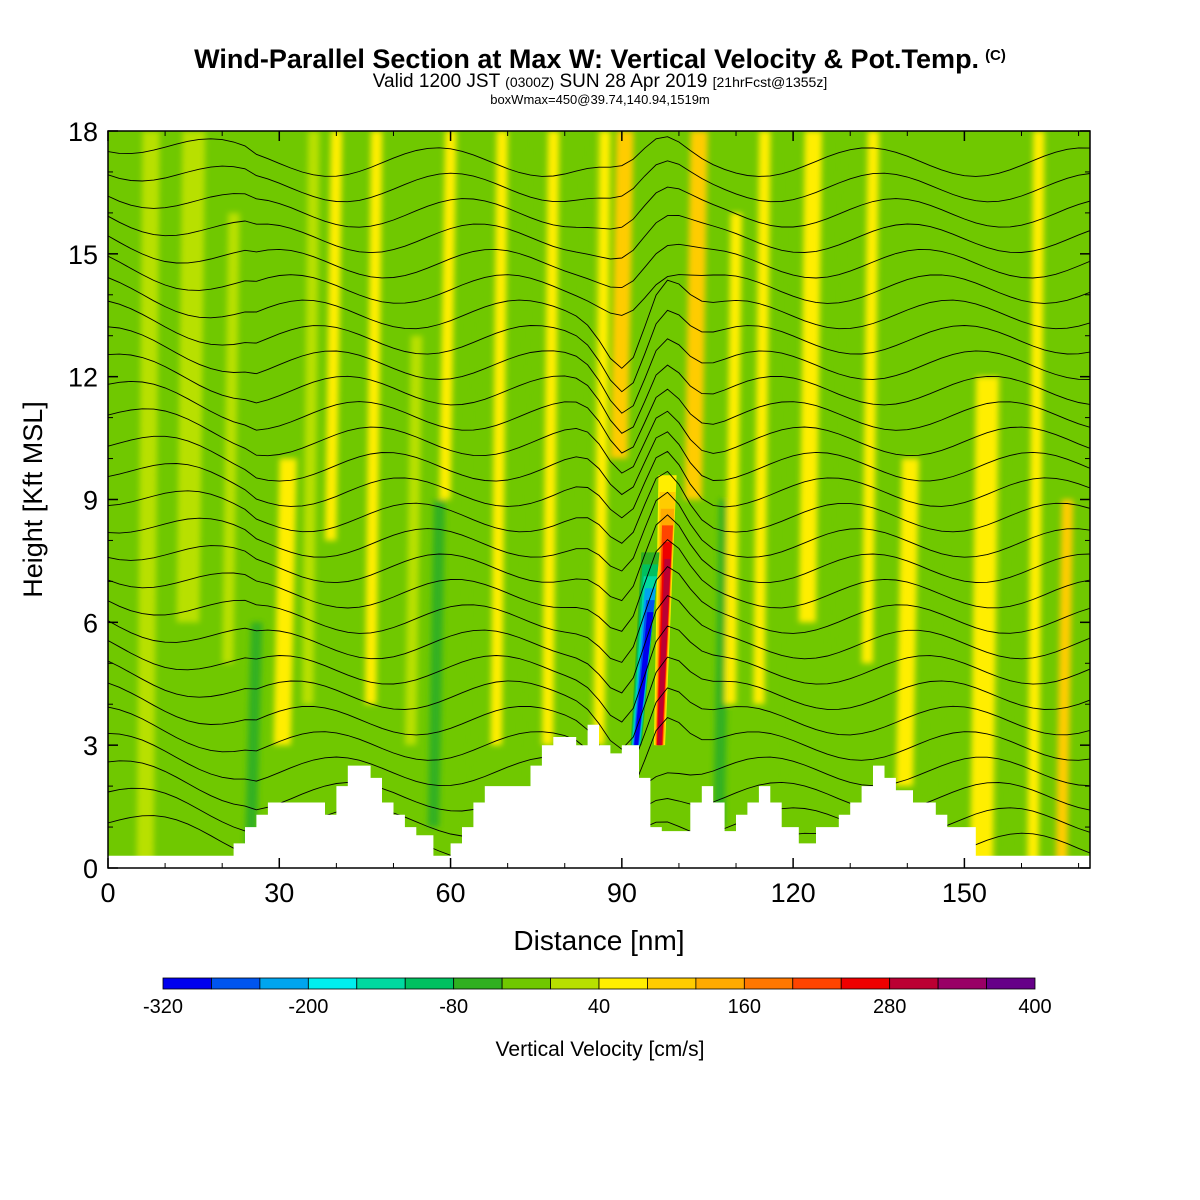 This screenshot has height=1200, width=1200. What do you see at coordinates (83, 132) in the screenshot?
I see `y-tick-label: 18` at bounding box center [83, 132].